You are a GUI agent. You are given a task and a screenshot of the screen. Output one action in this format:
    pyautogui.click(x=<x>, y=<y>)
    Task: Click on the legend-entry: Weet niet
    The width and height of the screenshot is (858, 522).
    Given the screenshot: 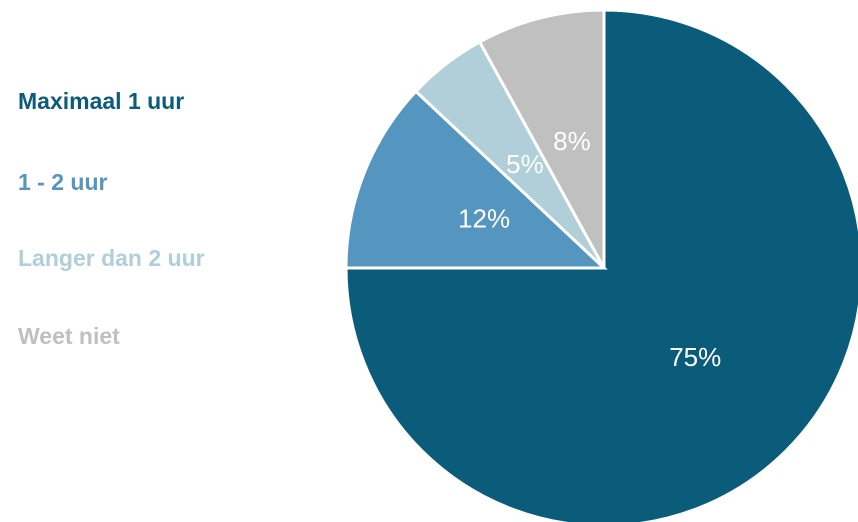 What is the action you would take?
    pyautogui.click(x=69, y=336)
    